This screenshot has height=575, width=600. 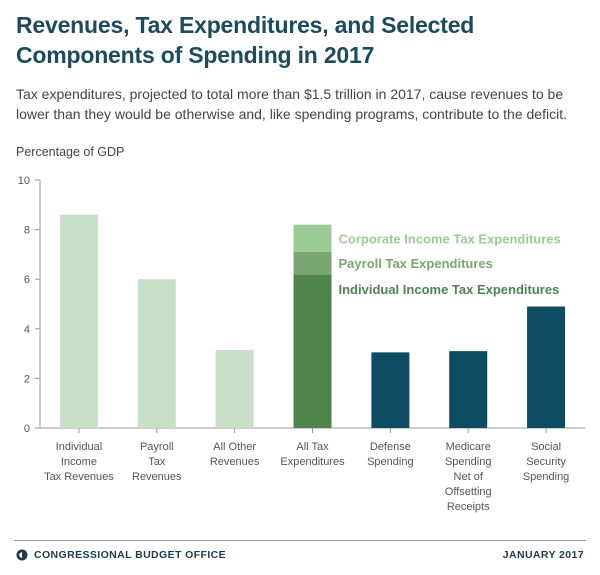 I want to click on y-axis-label: Percentage of GDP, so click(x=70, y=152).